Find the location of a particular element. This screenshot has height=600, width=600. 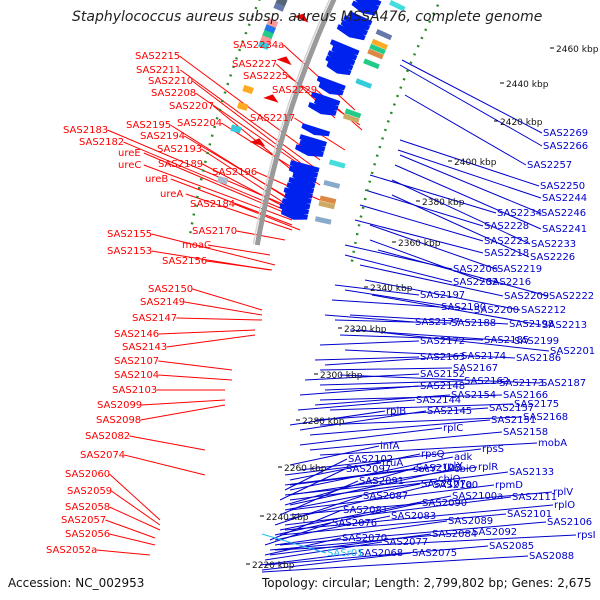

right-gene-label: truA is located at coordinates (392, 463).